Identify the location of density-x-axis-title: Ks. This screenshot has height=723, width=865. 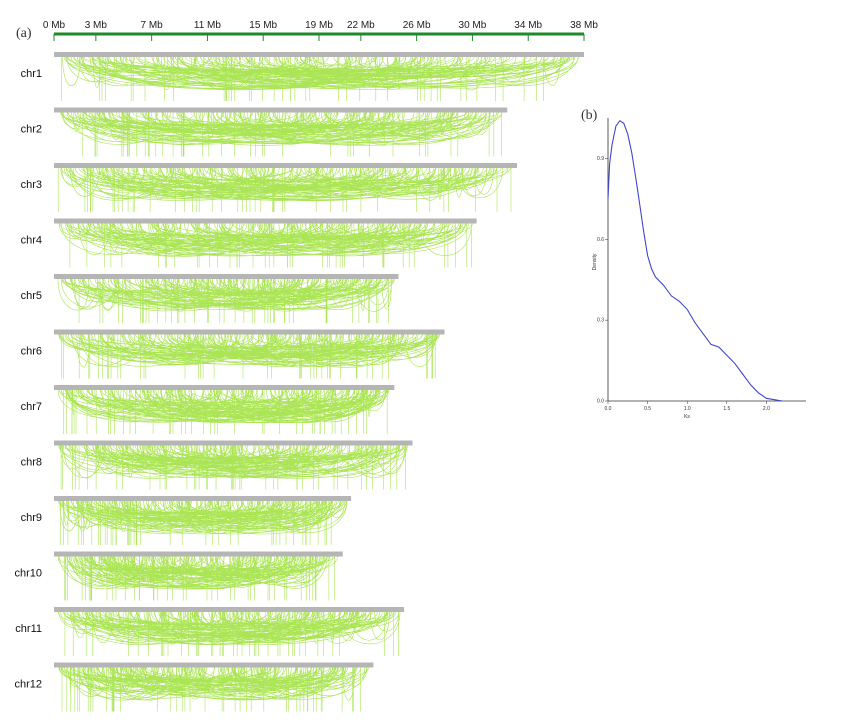
(687, 417).